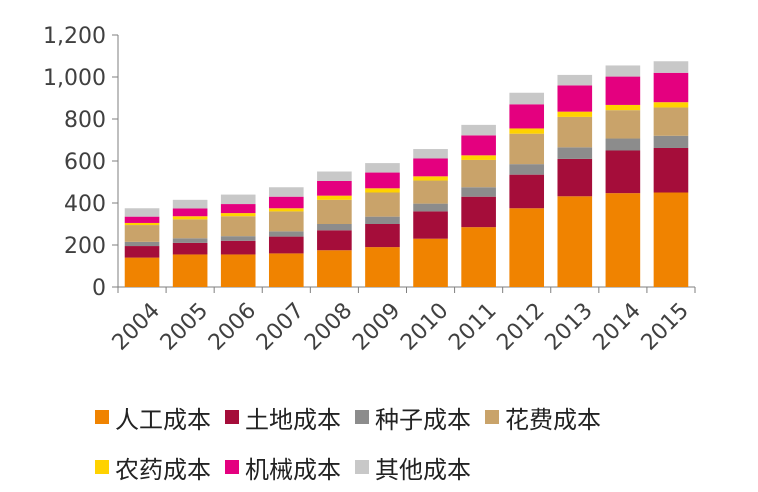 The height and width of the screenshot is (492, 758). What do you see at coordinates (286, 202) in the screenshot?
I see `bar-segment-2007-s5` at bounding box center [286, 202].